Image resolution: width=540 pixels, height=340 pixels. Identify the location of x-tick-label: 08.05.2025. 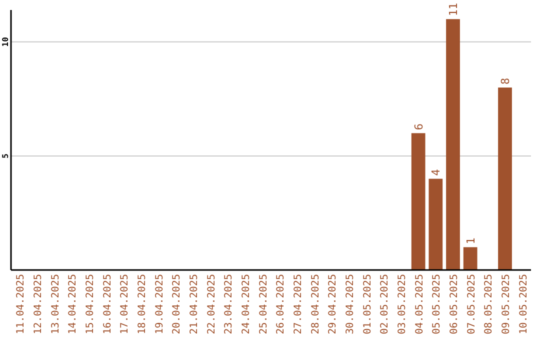
(489, 304).